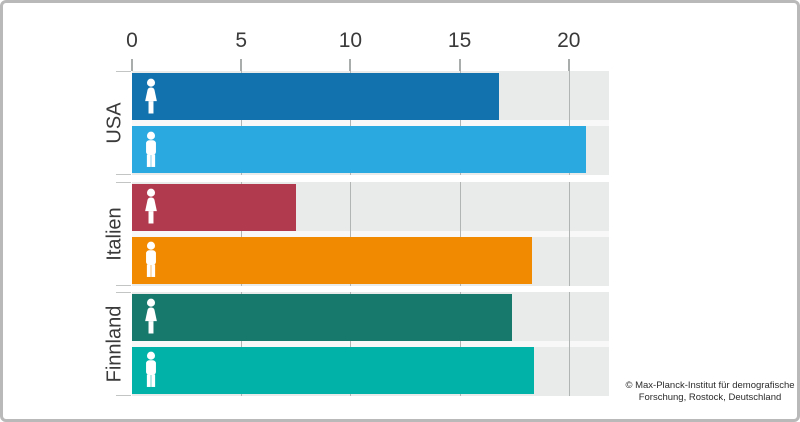  Describe the element at coordinates (333, 370) in the screenshot. I see `male-bar-finnland` at that location.